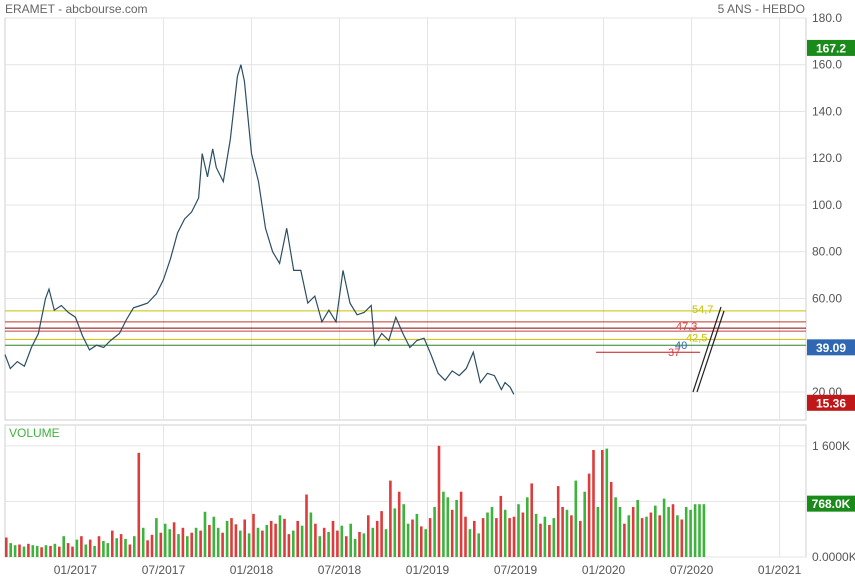  Describe the element at coordinates (76, 570) in the screenshot. I see `x-tick-label: 01/2017` at that location.